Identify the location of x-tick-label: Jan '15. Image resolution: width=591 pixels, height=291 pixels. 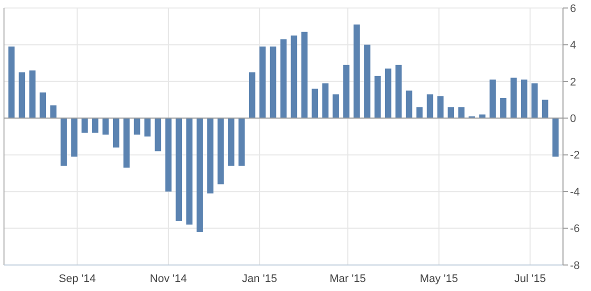
(260, 279).